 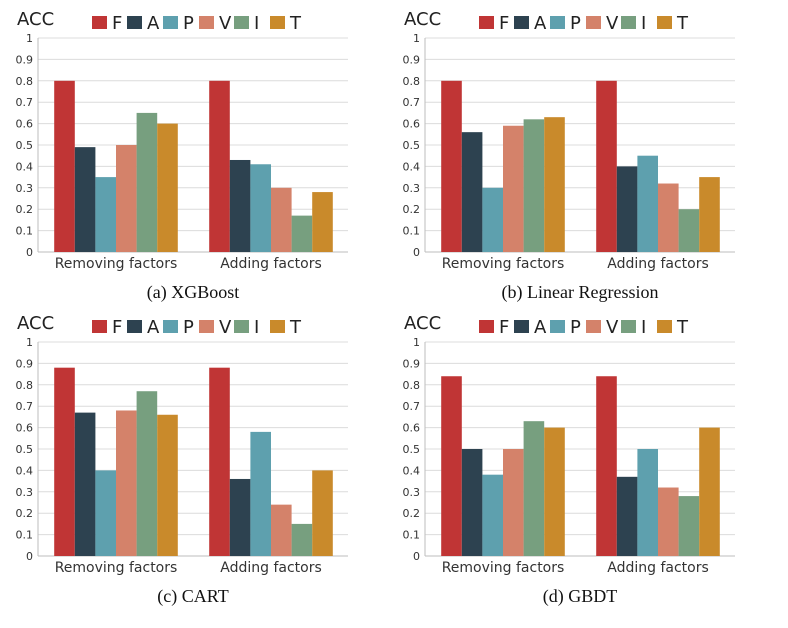 I want to click on y-axis-label: ACC, so click(x=422, y=19).